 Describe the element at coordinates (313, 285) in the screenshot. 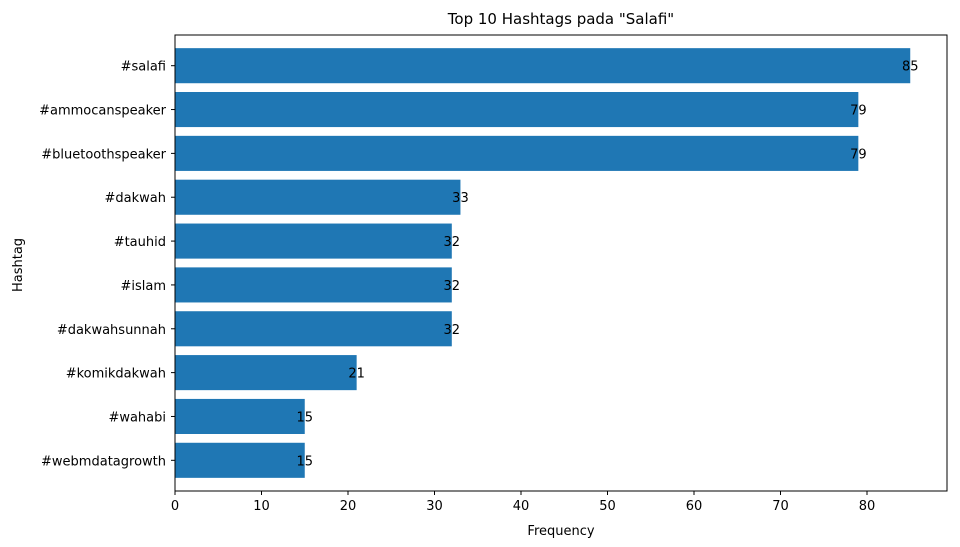

I see `bar-islam` at that location.